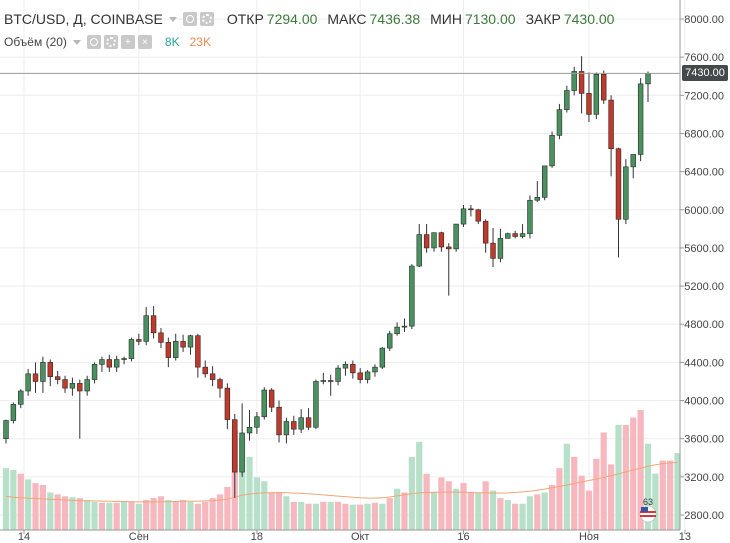  Describe the element at coordinates (172, 19) in the screenshot. I see `legend-collapse-icon` at that location.